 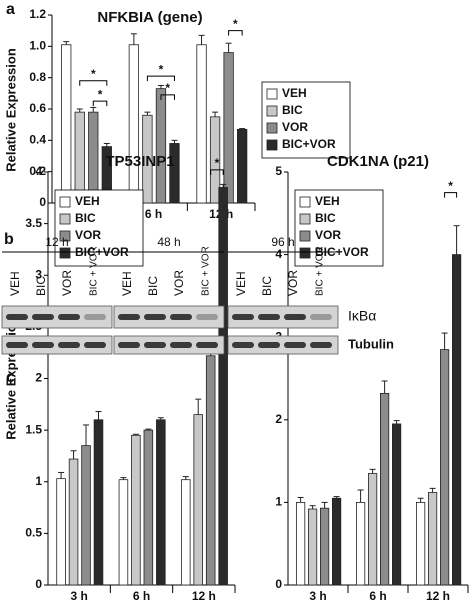 What do you see at coordinates (37, 108) in the screenshot?
I see `y-tick-label: 0.6` at bounding box center [37, 108].